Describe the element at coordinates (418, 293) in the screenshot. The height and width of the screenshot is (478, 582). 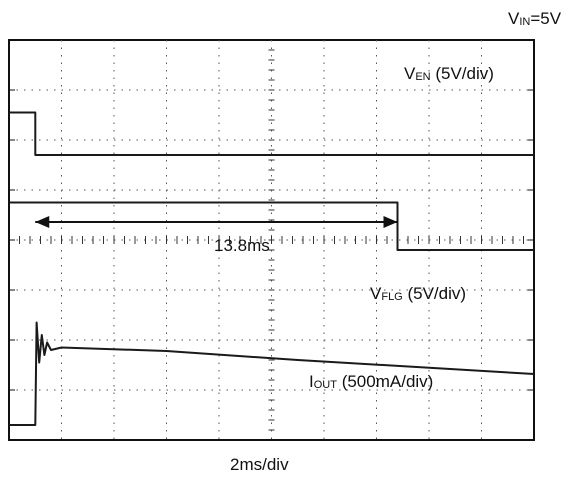
I see `series-label-vflg: VFLG (5V/div)` at that location.